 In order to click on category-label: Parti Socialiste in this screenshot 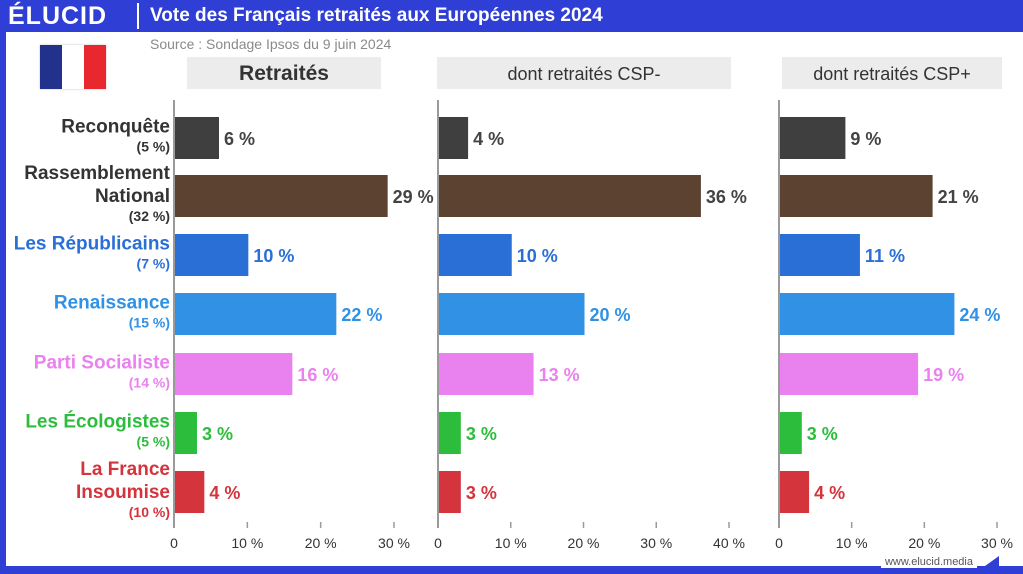, I will do `click(102, 363)`.